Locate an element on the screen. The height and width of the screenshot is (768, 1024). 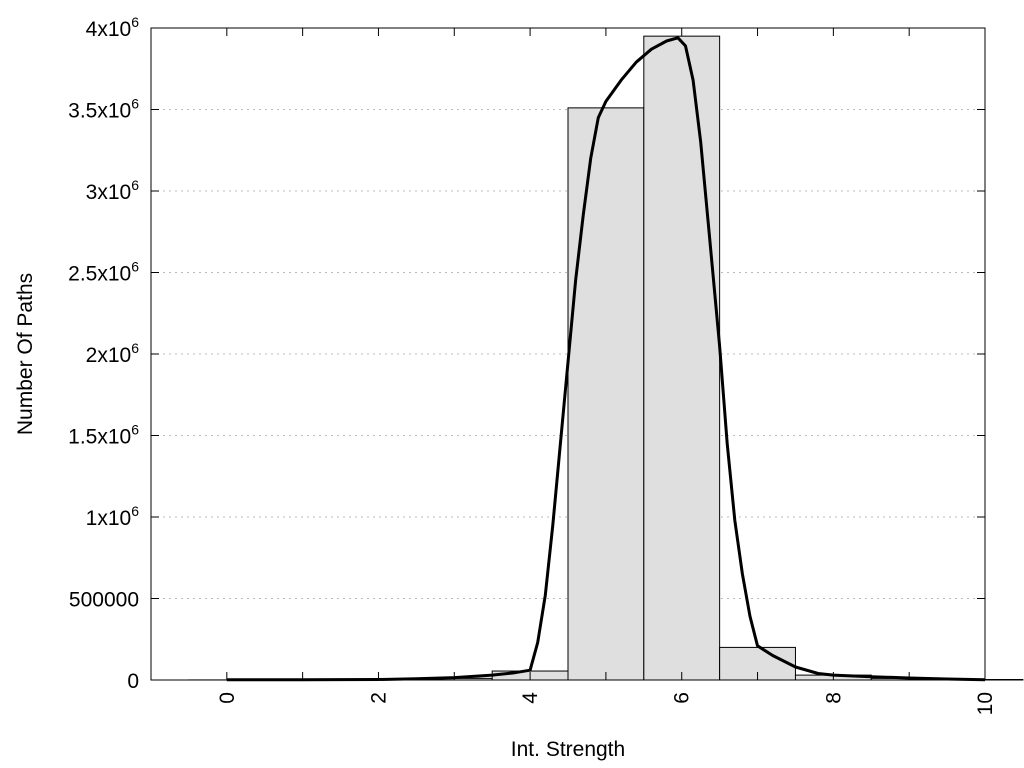
y-tick-label-5: 2.5x10⁶ is located at coordinates (103, 272).